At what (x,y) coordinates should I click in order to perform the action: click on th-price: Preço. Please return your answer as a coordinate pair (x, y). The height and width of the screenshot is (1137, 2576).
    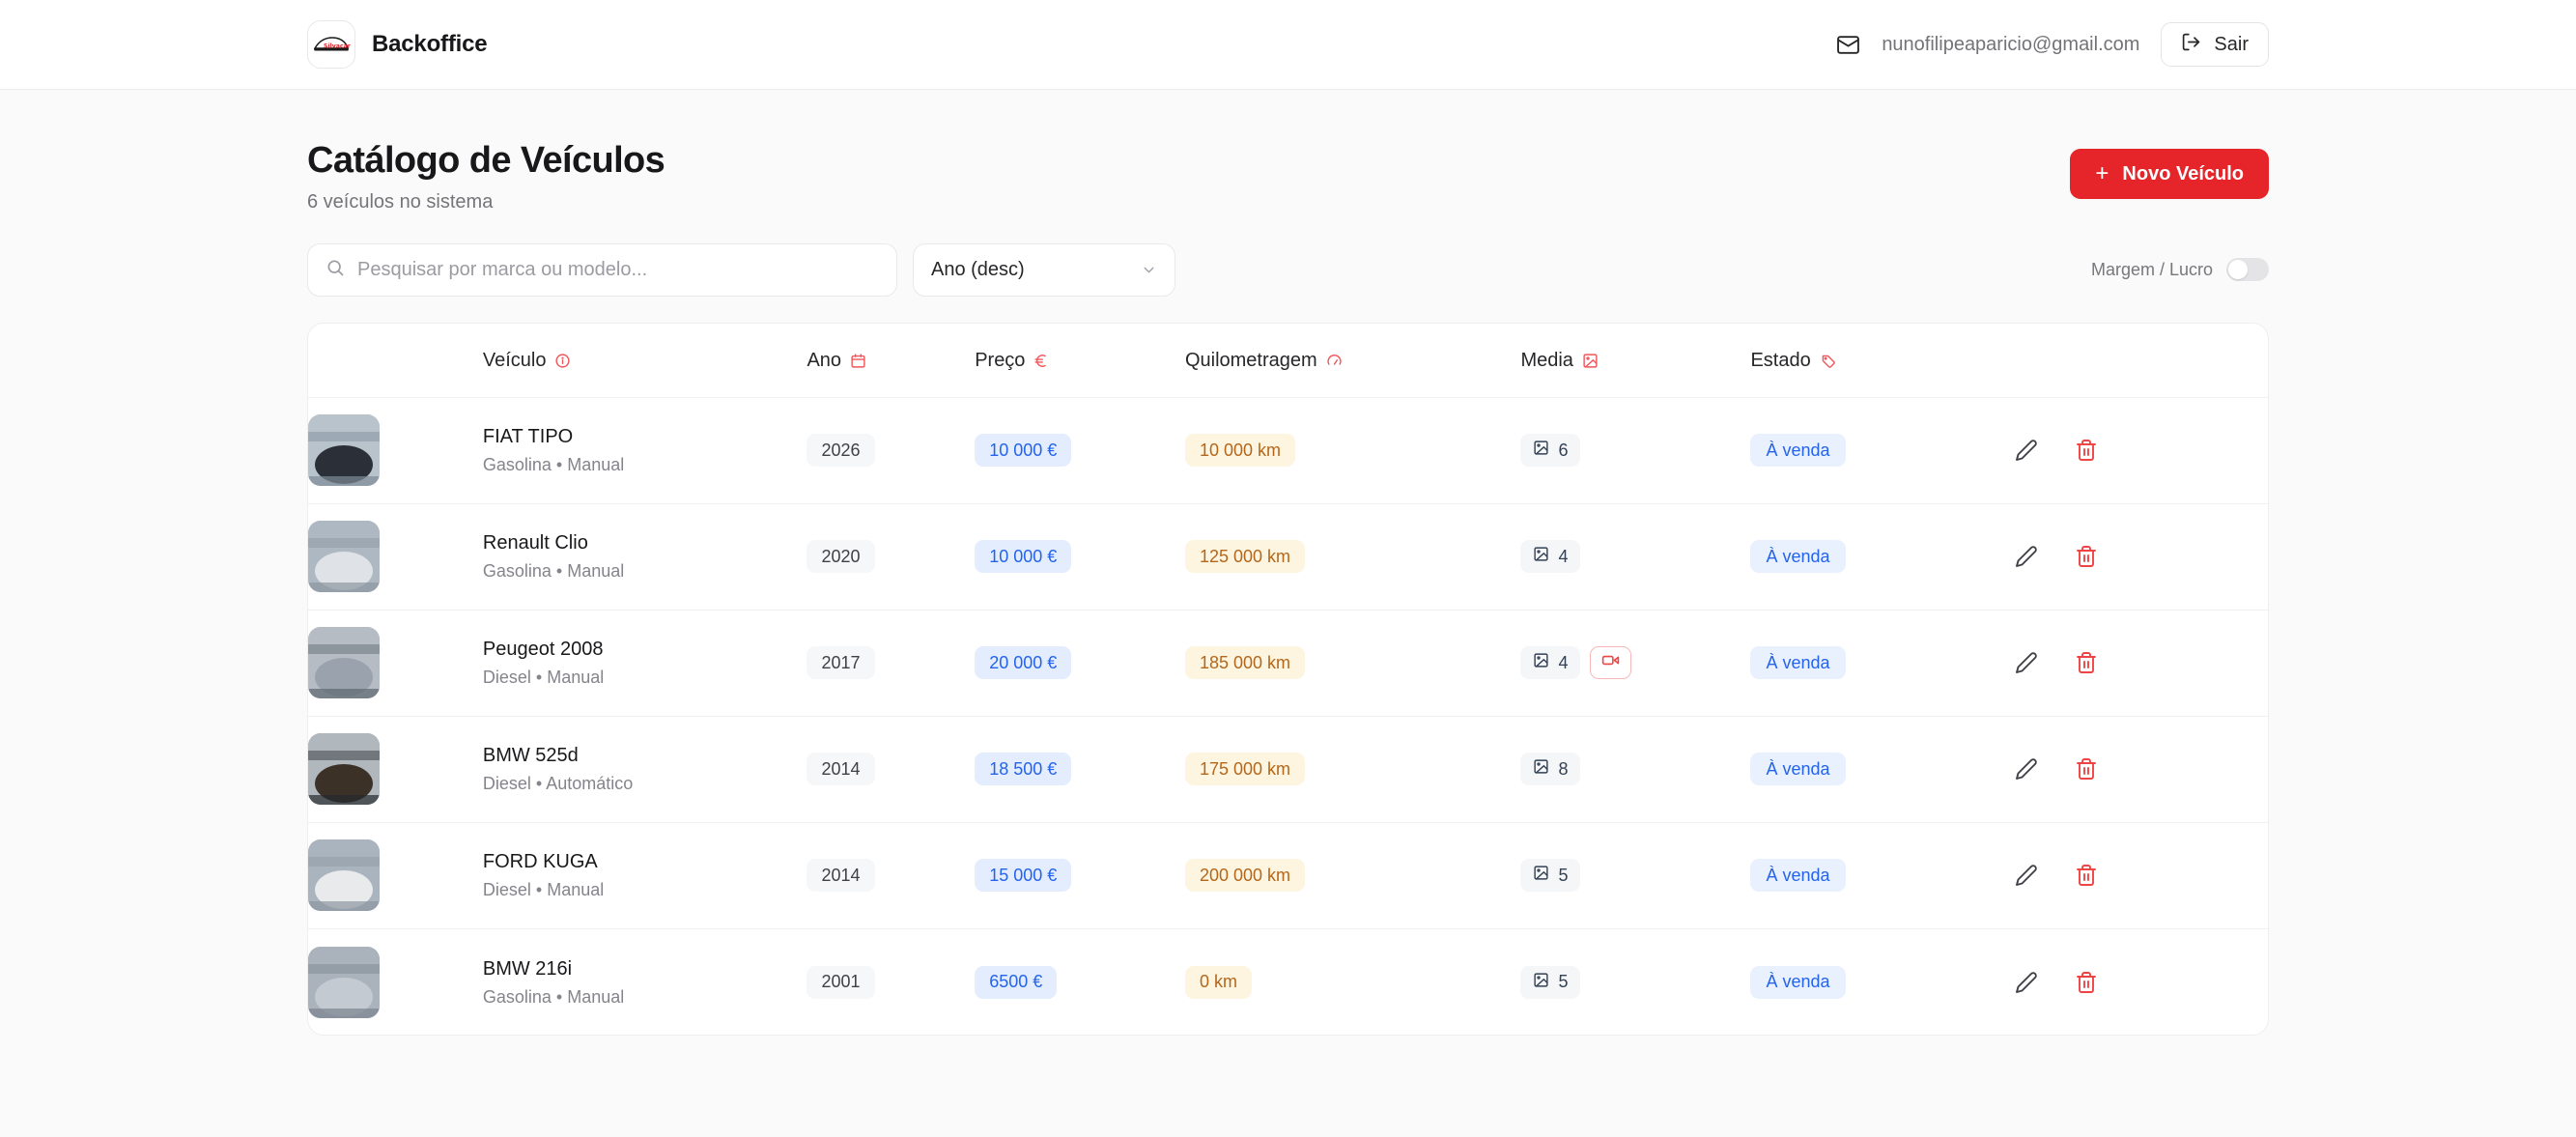
    Looking at the image, I should click on (1080, 360).